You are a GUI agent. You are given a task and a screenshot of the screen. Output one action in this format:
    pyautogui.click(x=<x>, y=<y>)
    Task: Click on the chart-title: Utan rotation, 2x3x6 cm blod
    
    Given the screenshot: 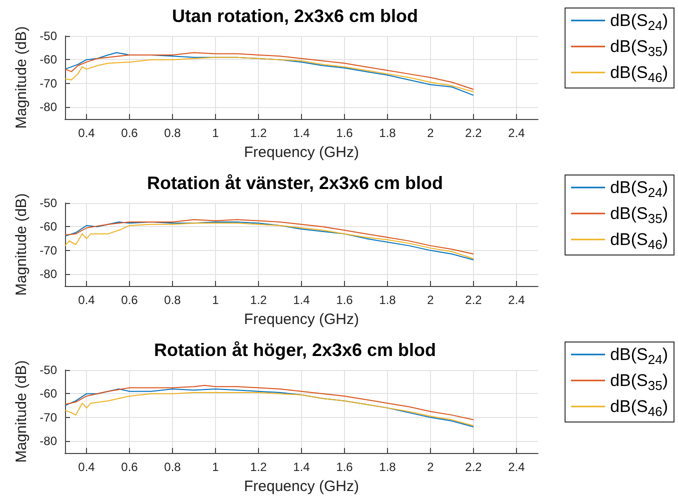 What is the action you would take?
    pyautogui.click(x=295, y=16)
    